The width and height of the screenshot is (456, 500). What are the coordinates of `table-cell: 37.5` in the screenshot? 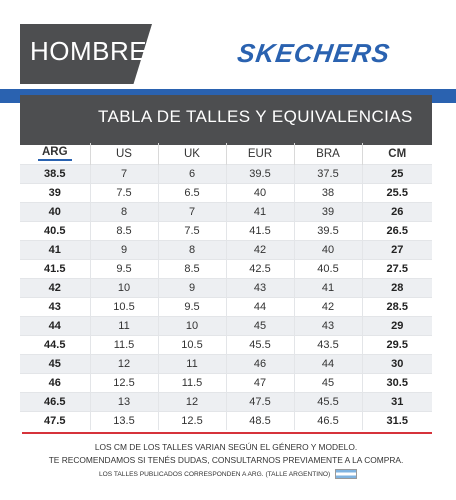 It's located at (327, 174).